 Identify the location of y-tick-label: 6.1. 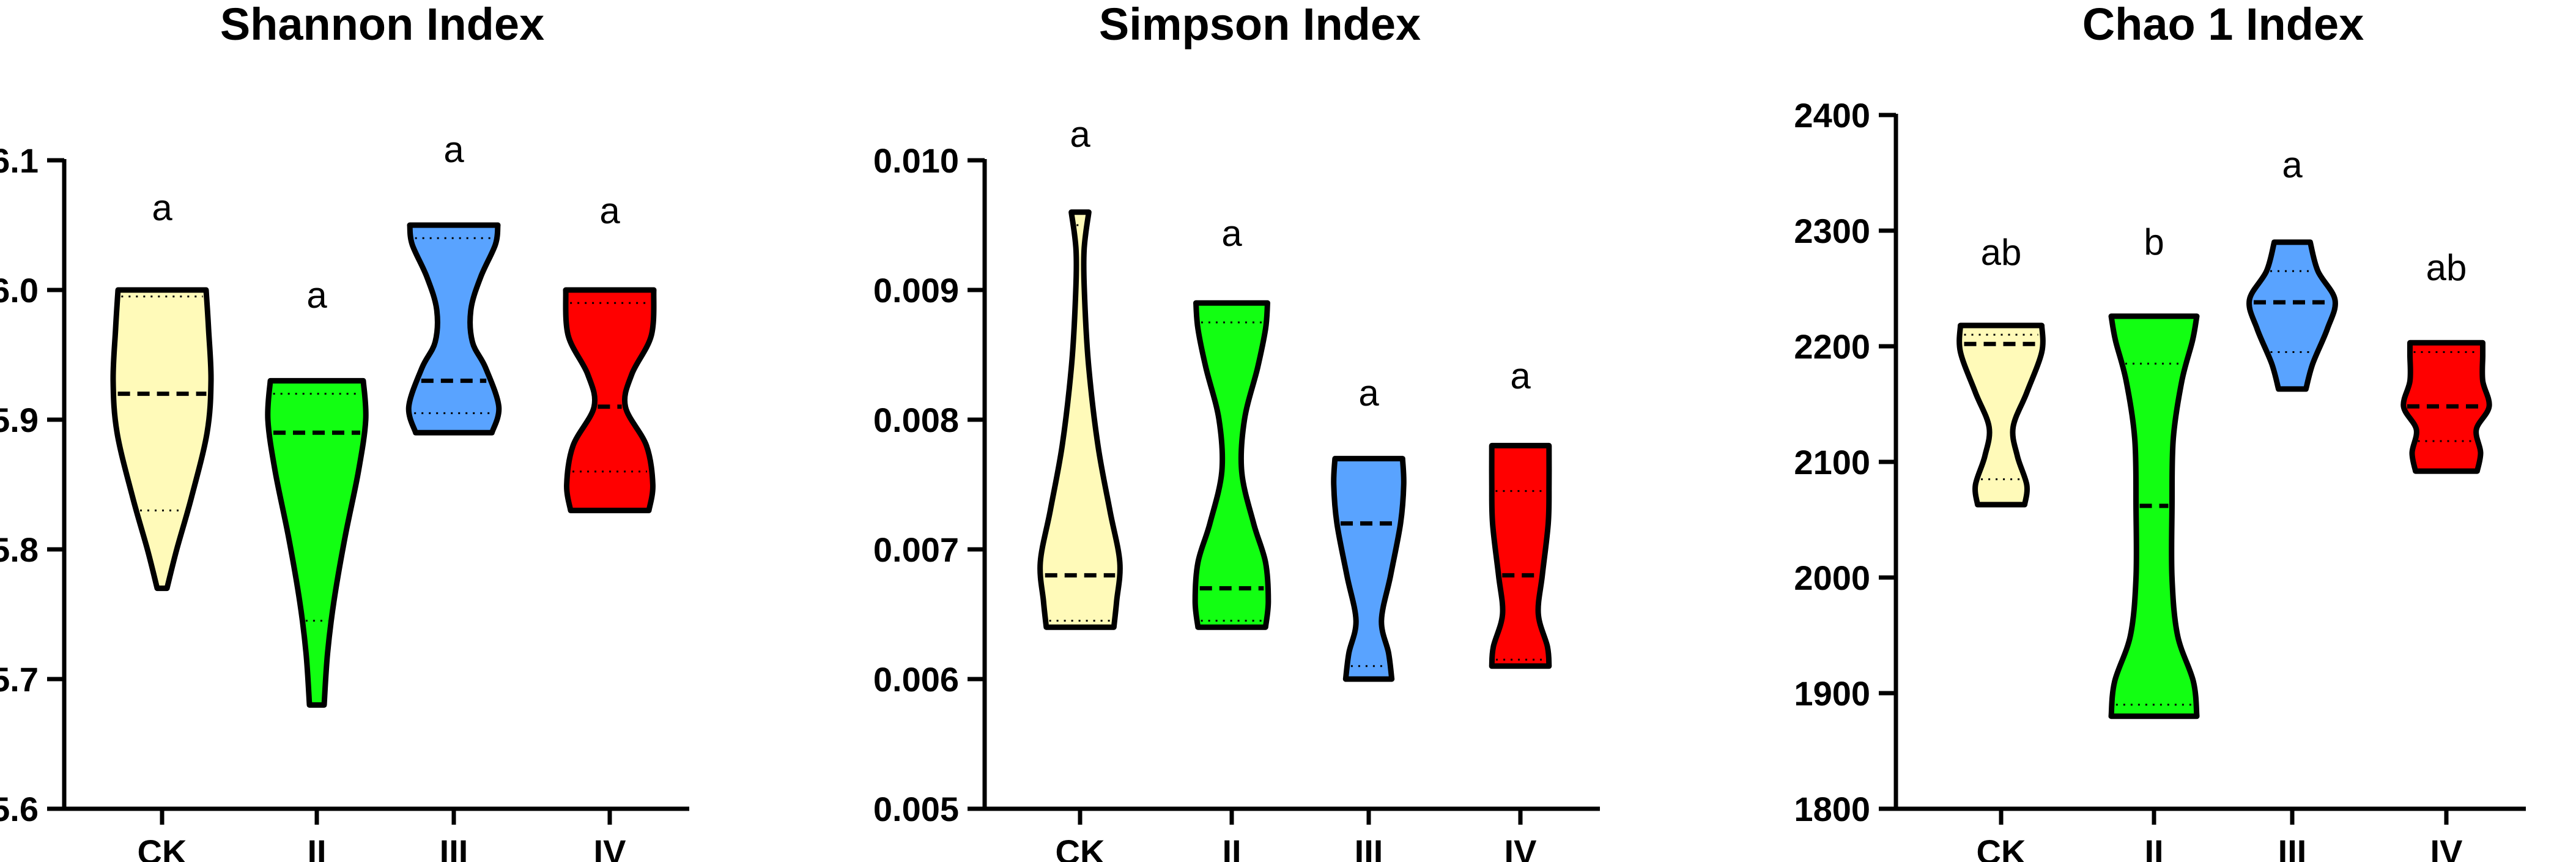
(19, 160).